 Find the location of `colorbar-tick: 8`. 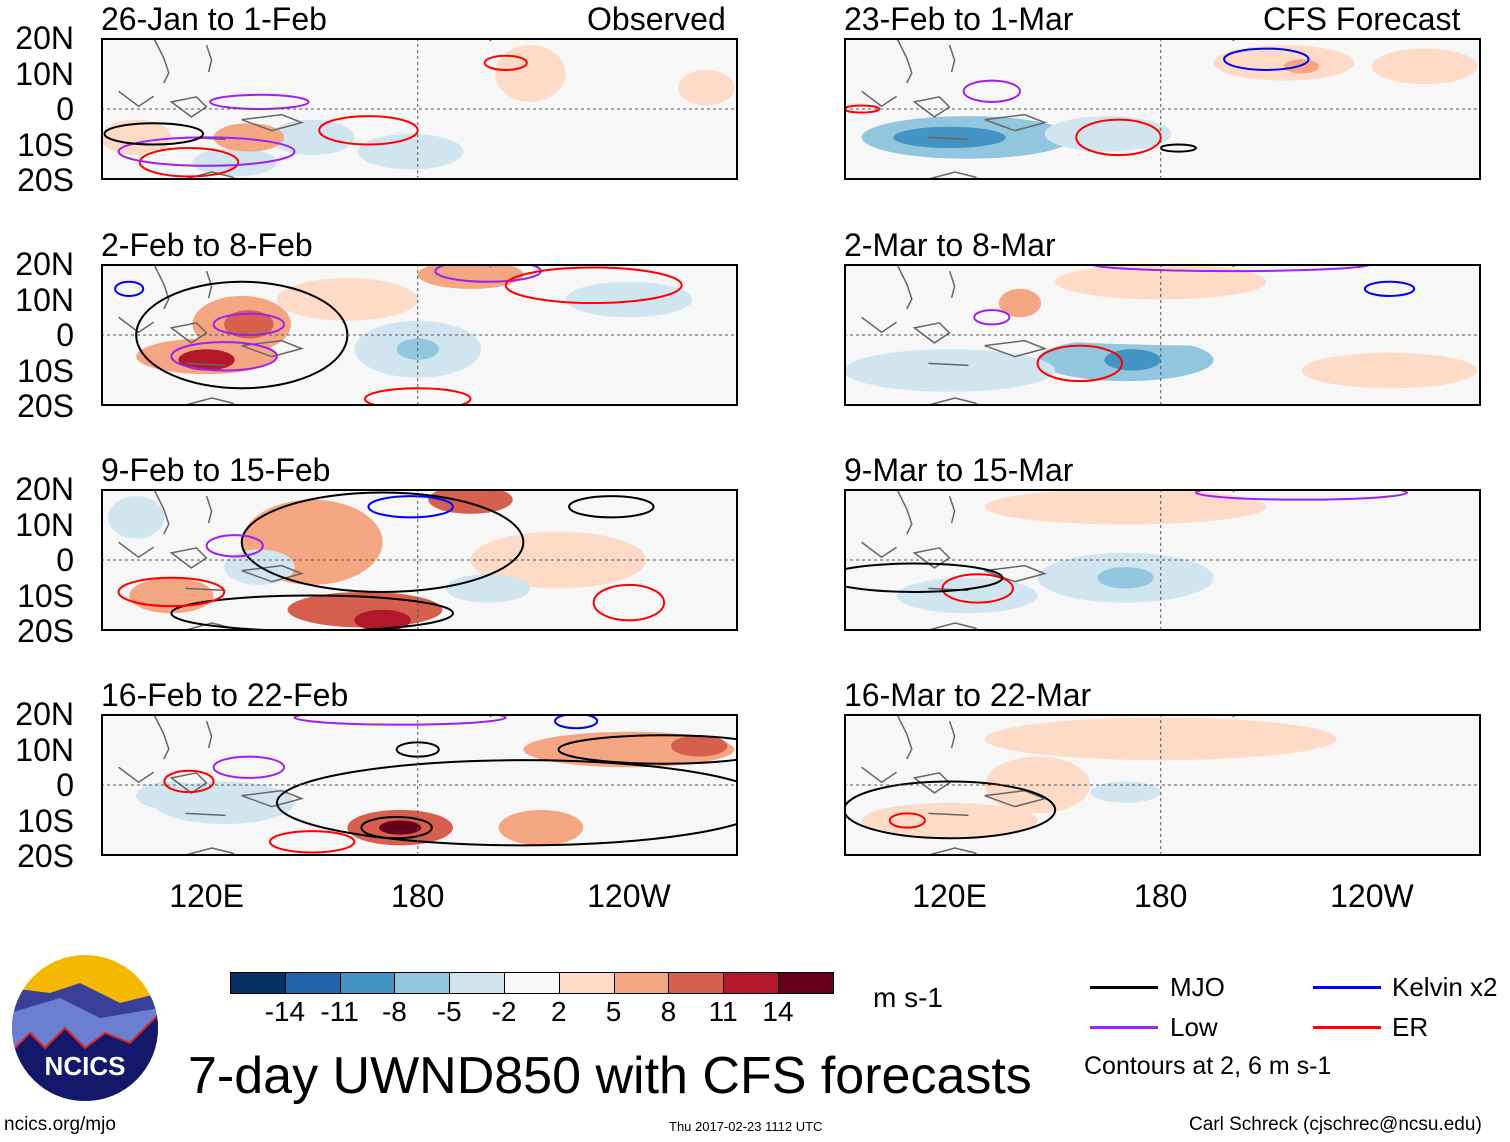

colorbar-tick: 8 is located at coordinates (668, 1011).